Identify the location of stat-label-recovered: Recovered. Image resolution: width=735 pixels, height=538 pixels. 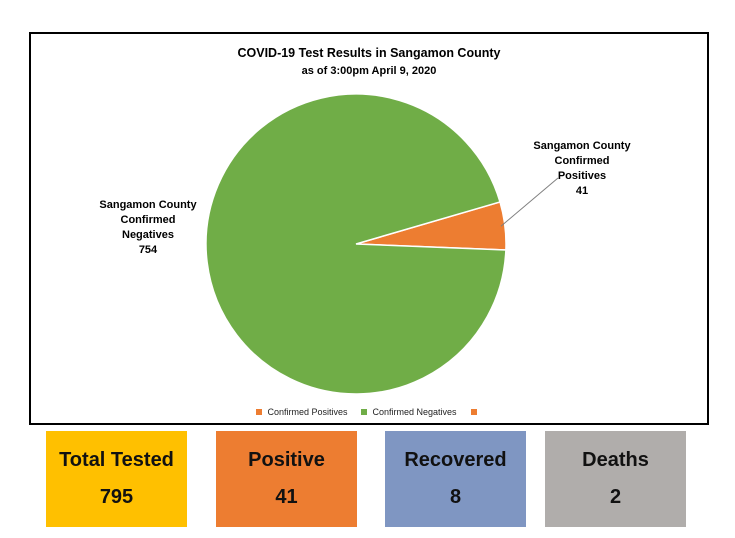
(455, 460).